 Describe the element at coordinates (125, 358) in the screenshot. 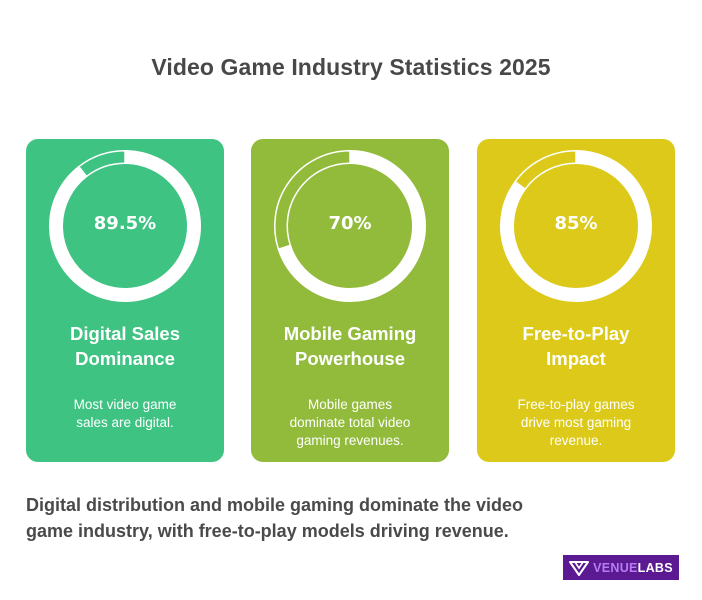

I see `card-title-line: Dominance` at that location.